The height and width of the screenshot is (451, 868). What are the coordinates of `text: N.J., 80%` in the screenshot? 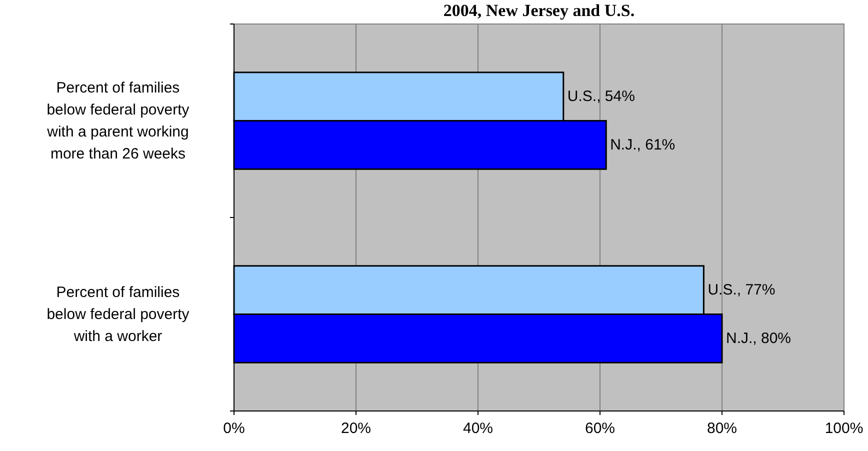 It's located at (759, 338).